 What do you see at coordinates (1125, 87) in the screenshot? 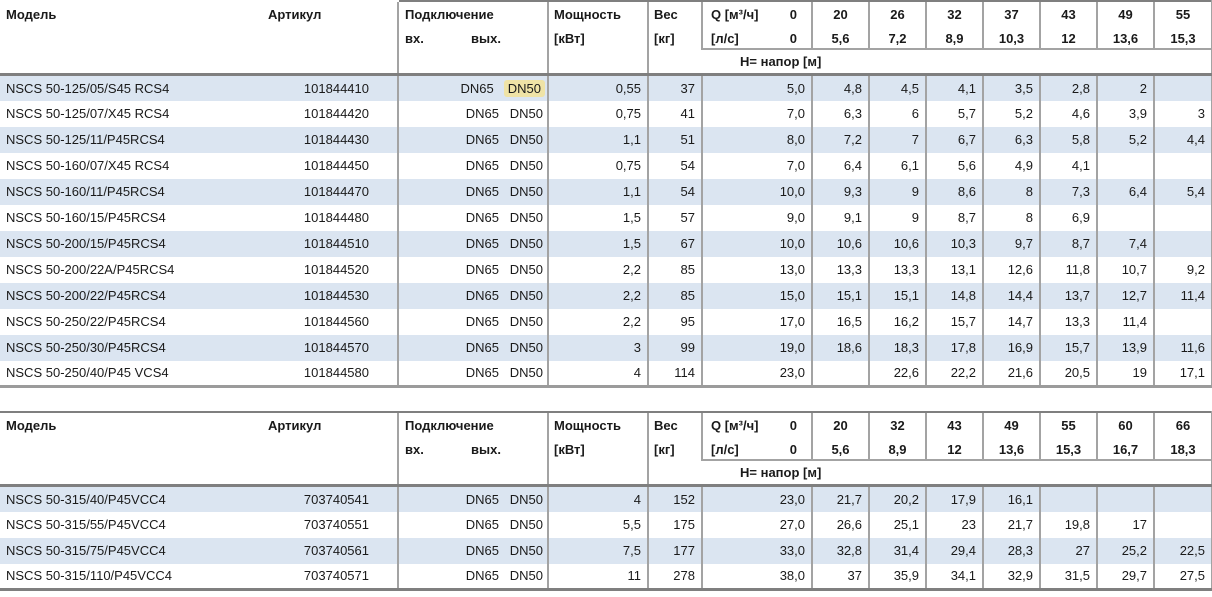
I see `head-value-cell: 2` at bounding box center [1125, 87].